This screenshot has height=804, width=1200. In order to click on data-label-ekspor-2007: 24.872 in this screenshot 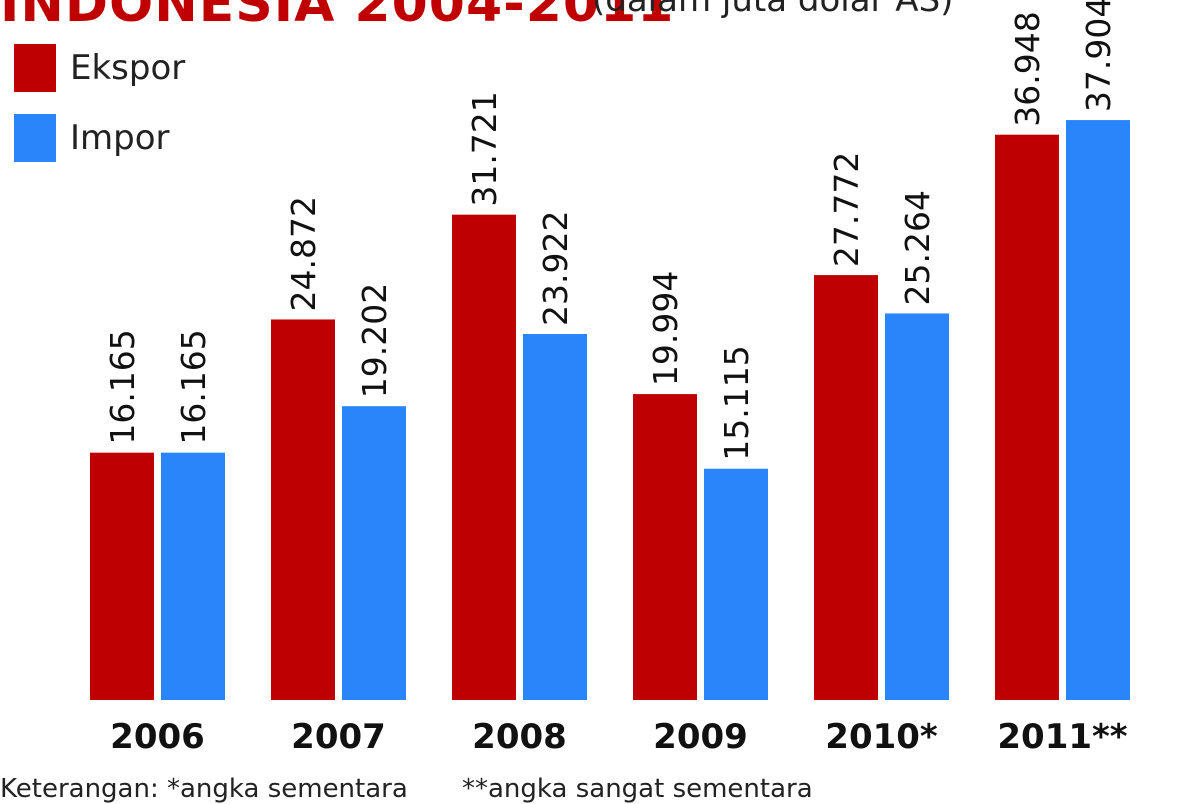, I will do `click(303, 253)`.